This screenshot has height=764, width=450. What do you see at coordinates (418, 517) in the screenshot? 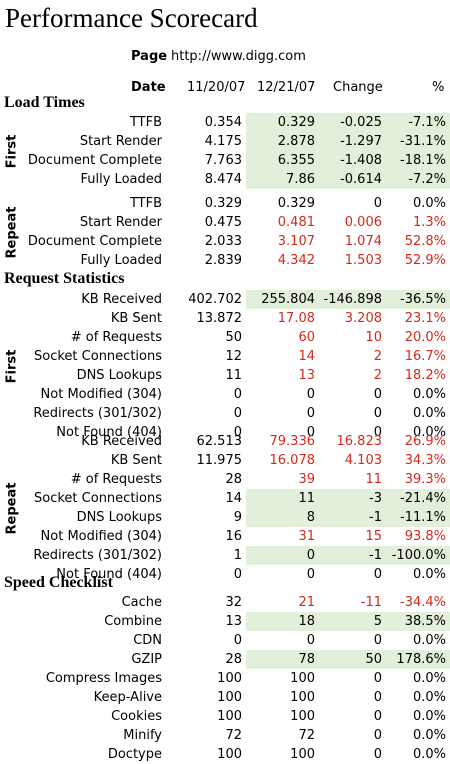
I see `percent-change: -11.1%` at bounding box center [418, 517].